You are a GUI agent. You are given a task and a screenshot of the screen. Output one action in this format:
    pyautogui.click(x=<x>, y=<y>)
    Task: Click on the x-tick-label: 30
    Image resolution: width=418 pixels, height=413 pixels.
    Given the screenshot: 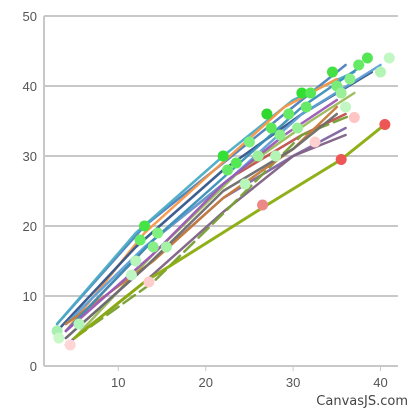 What is the action you would take?
    pyautogui.click(x=293, y=382)
    